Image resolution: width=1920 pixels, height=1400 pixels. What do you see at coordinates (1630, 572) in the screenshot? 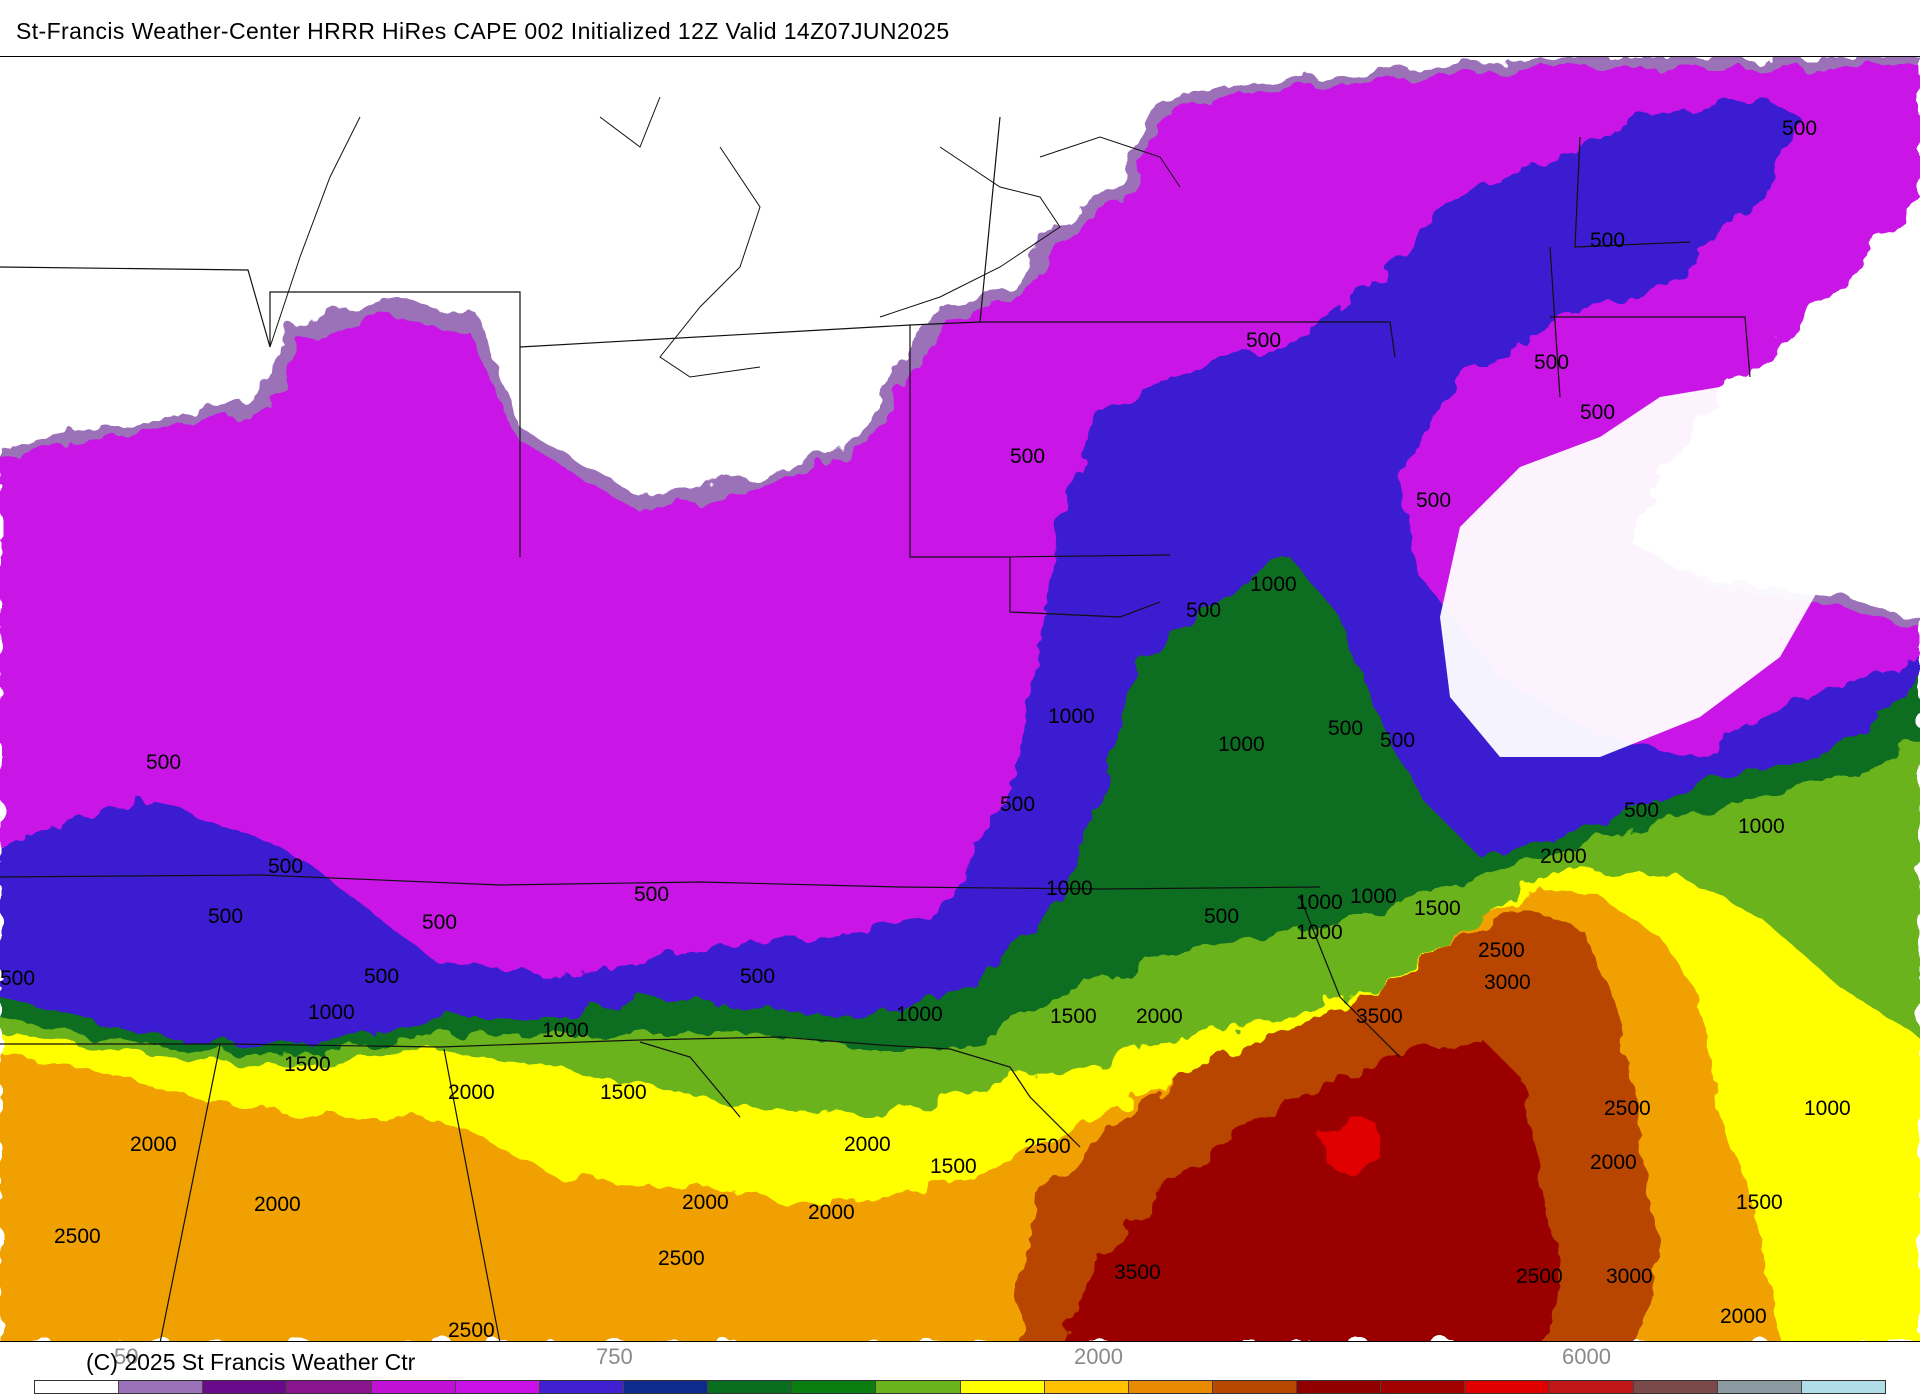
I see `no-cape-ocean` at bounding box center [1630, 572].